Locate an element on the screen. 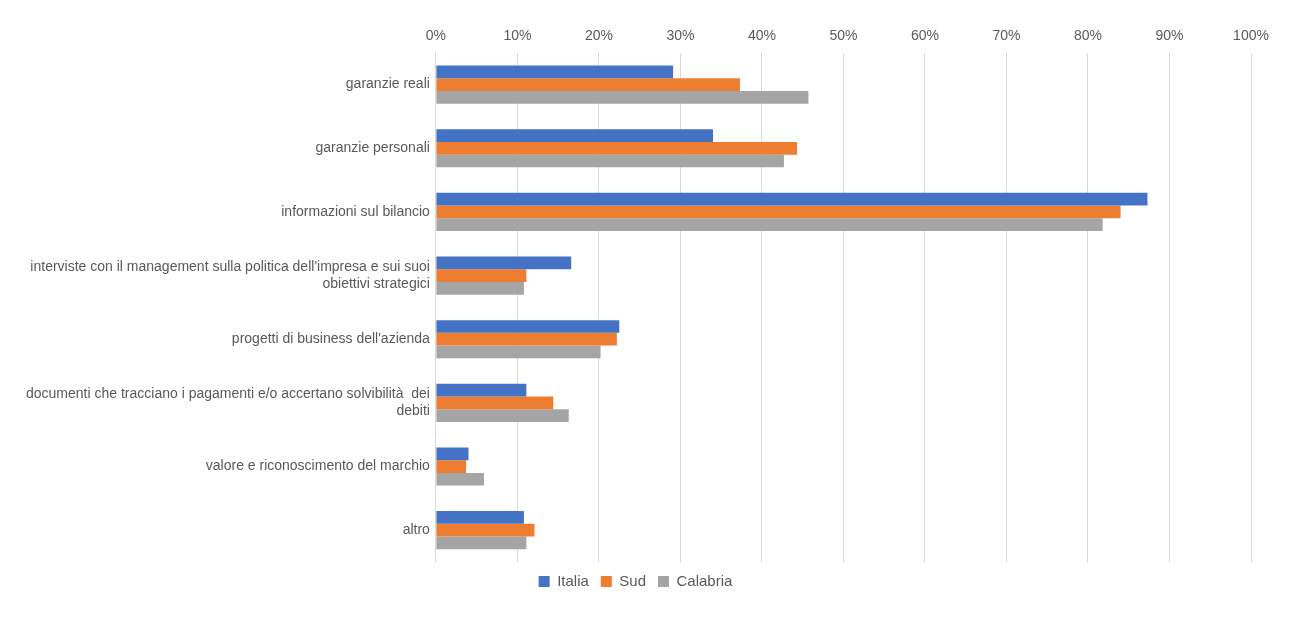  y-tick-label: informazioni sul bilancio is located at coordinates (356, 210).